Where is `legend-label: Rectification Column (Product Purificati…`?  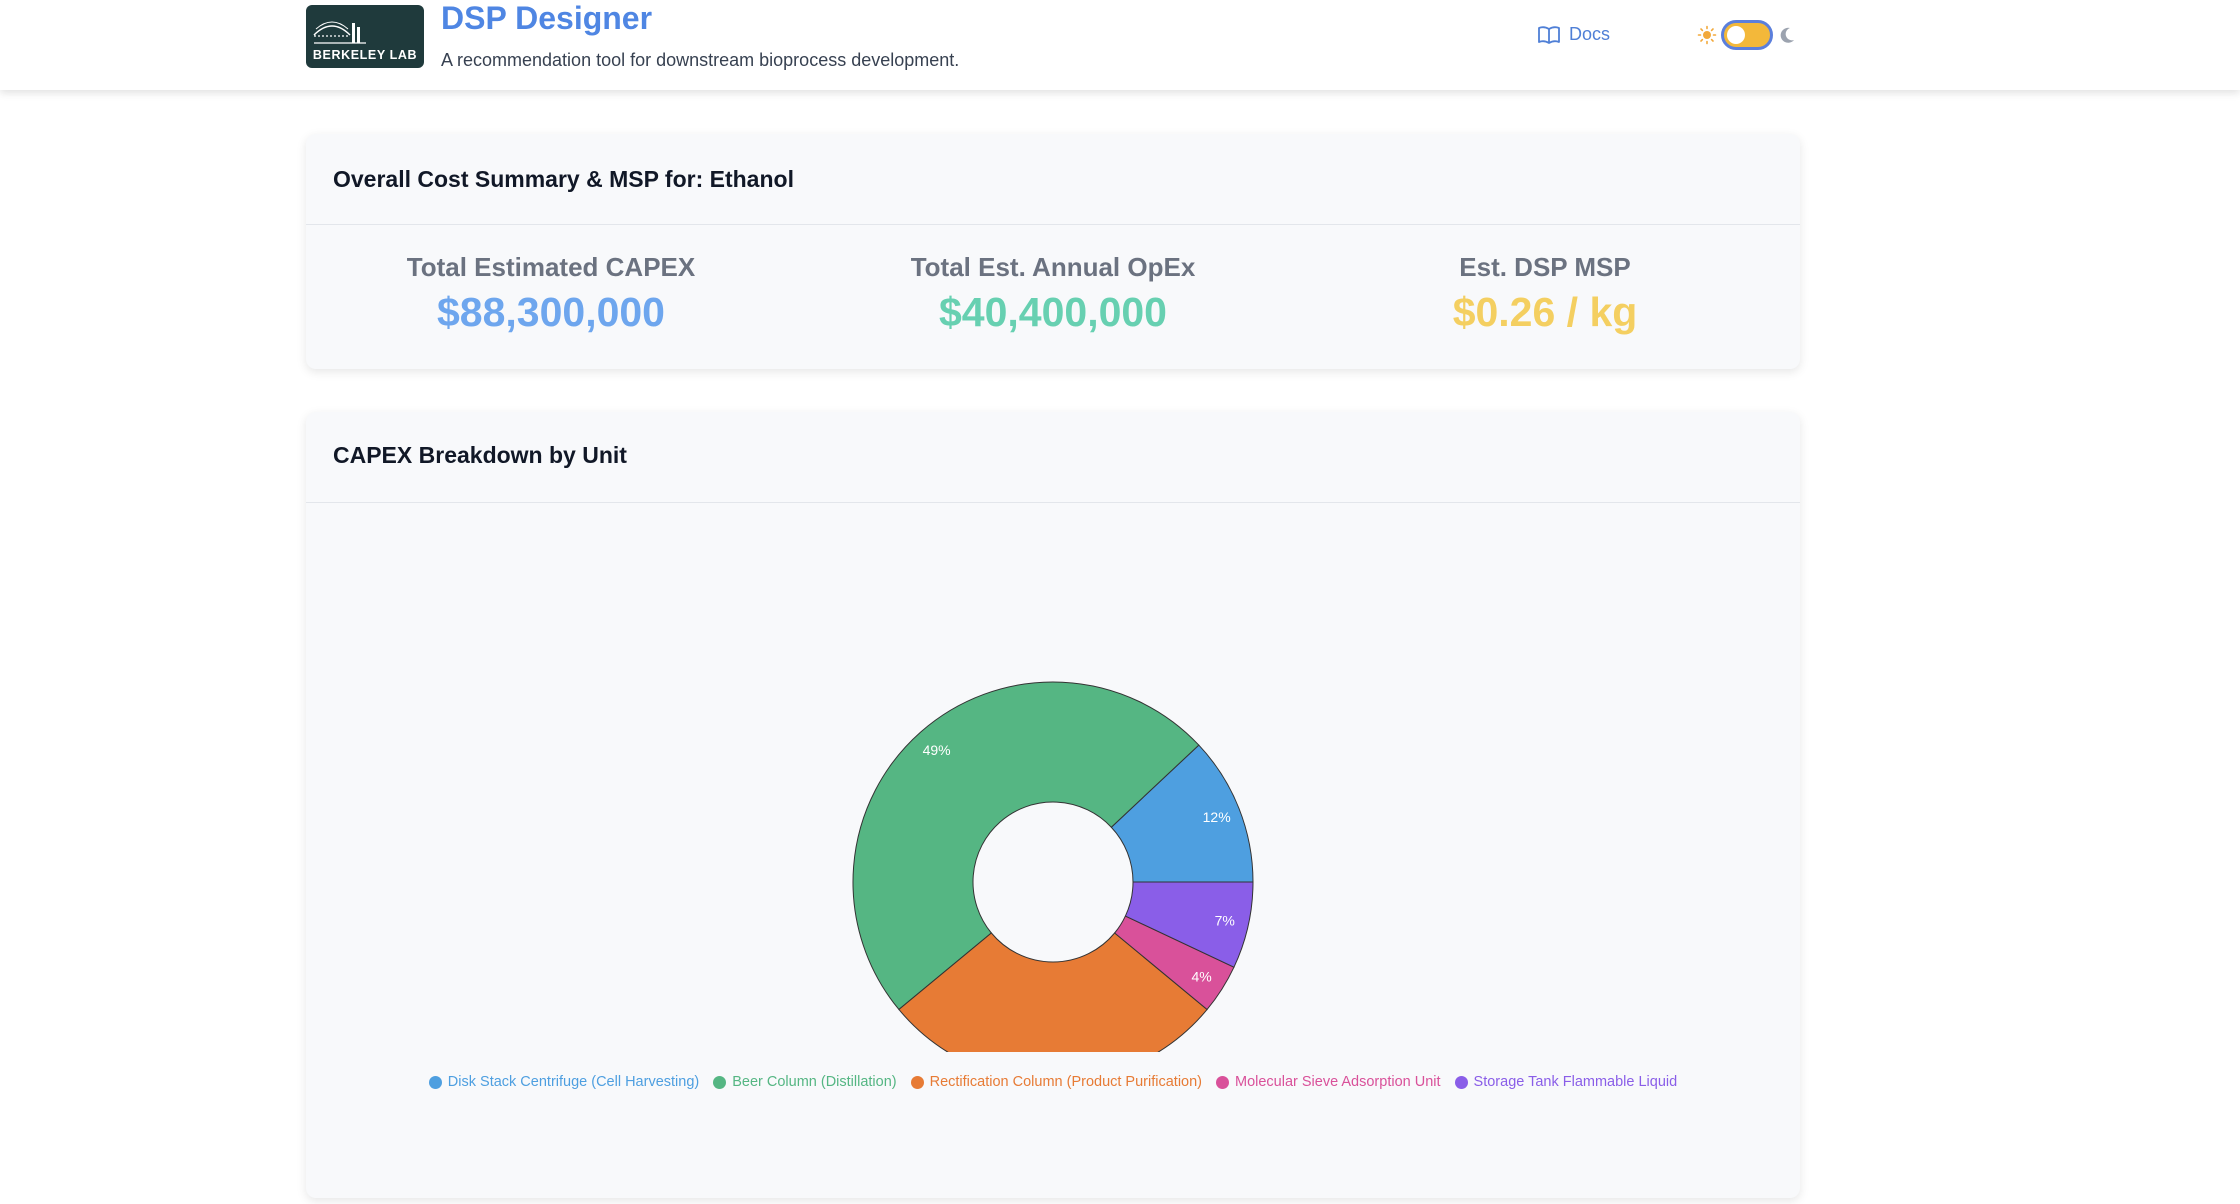
legend-label: Rectification Column (Product Purificati… is located at coordinates (1065, 1082).